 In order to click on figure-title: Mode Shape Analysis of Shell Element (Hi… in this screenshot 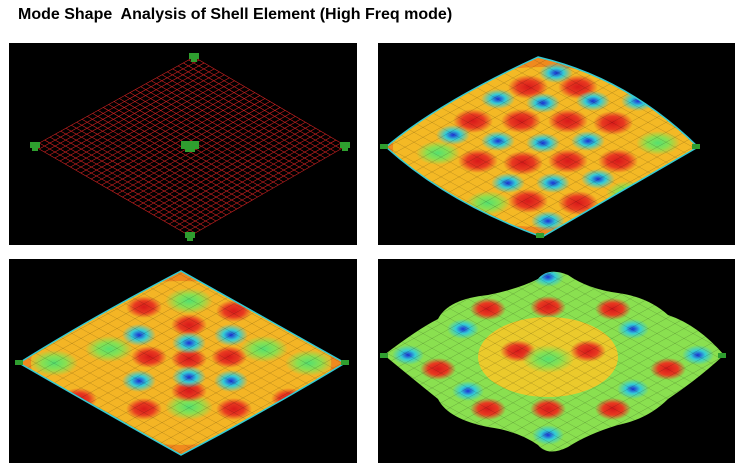, I will do `click(235, 14)`.